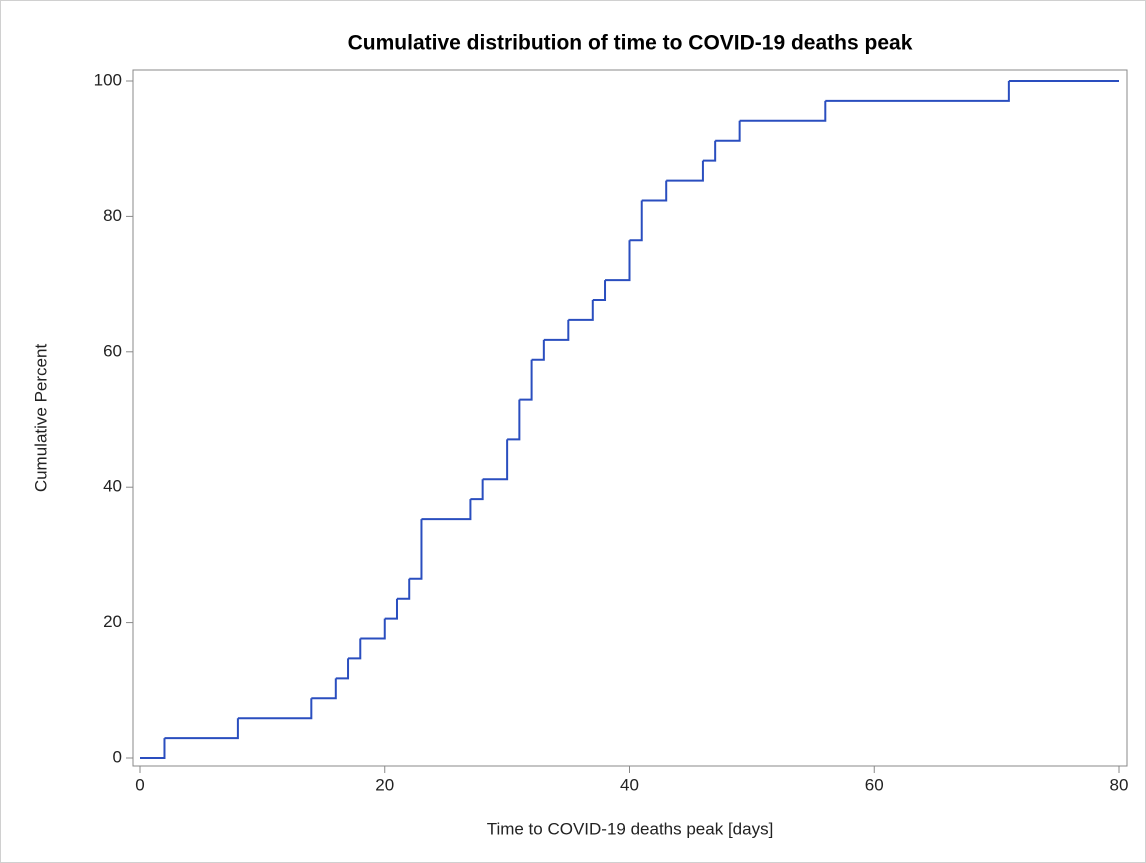 Image resolution: width=1146 pixels, height=863 pixels. What do you see at coordinates (384, 784) in the screenshot?
I see `x-tick-label: 20` at bounding box center [384, 784].